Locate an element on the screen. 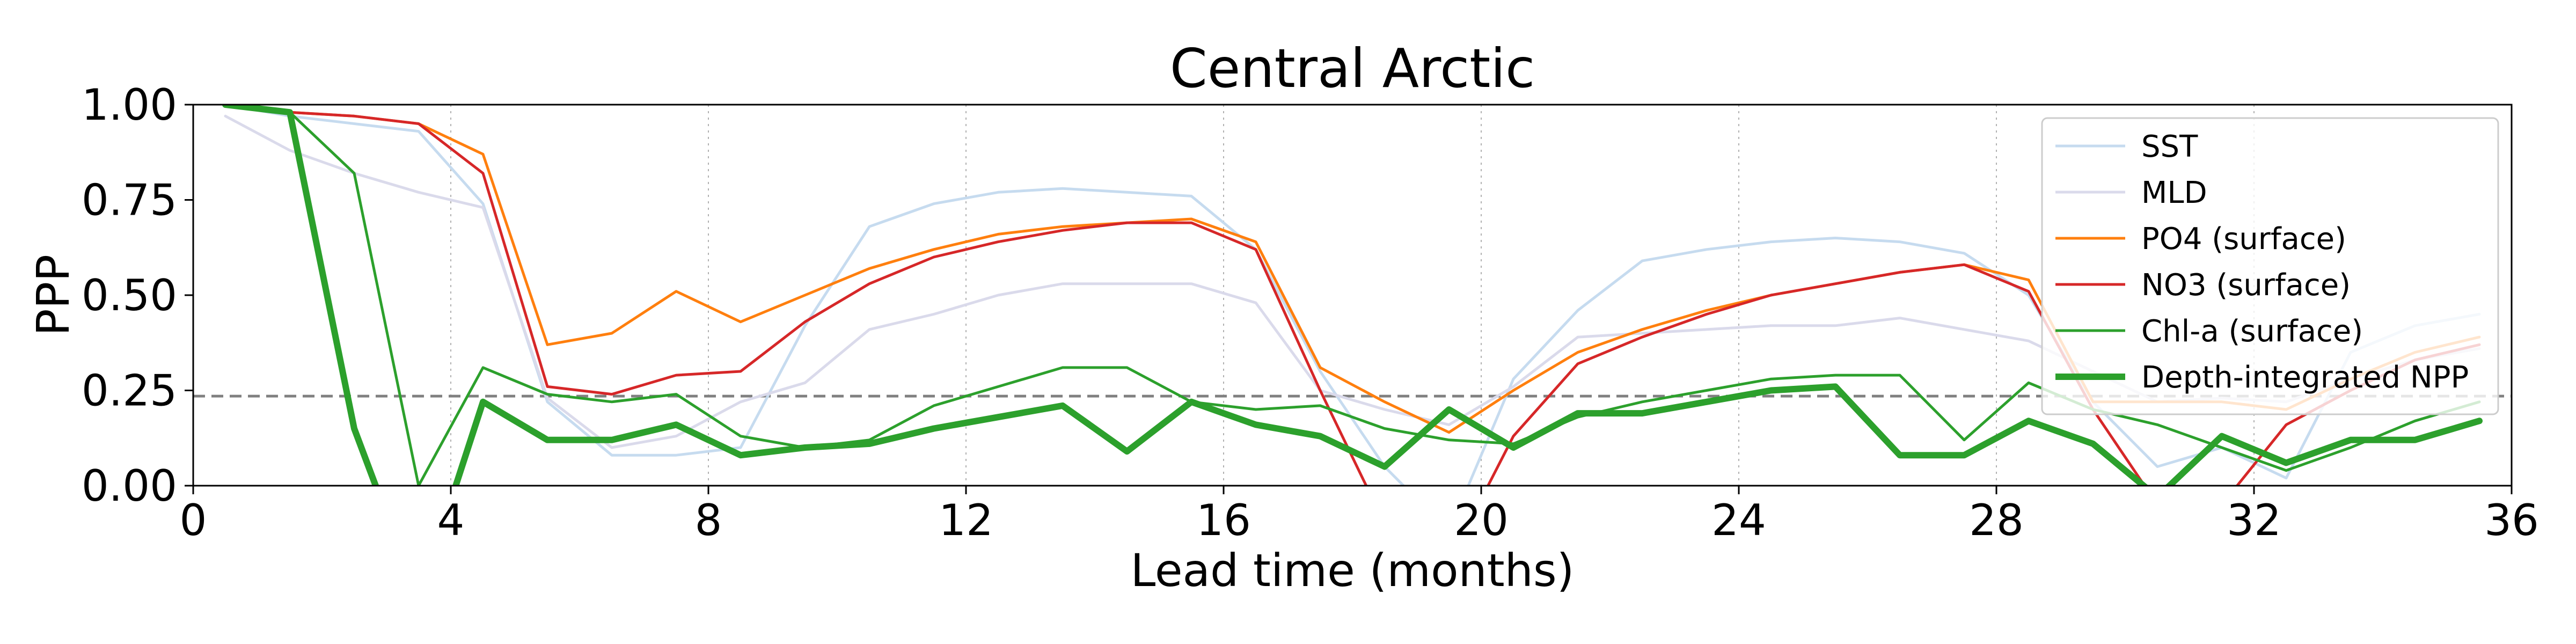 The image size is (2576, 644). y-tick-label: 0.75 is located at coordinates (129, 200).